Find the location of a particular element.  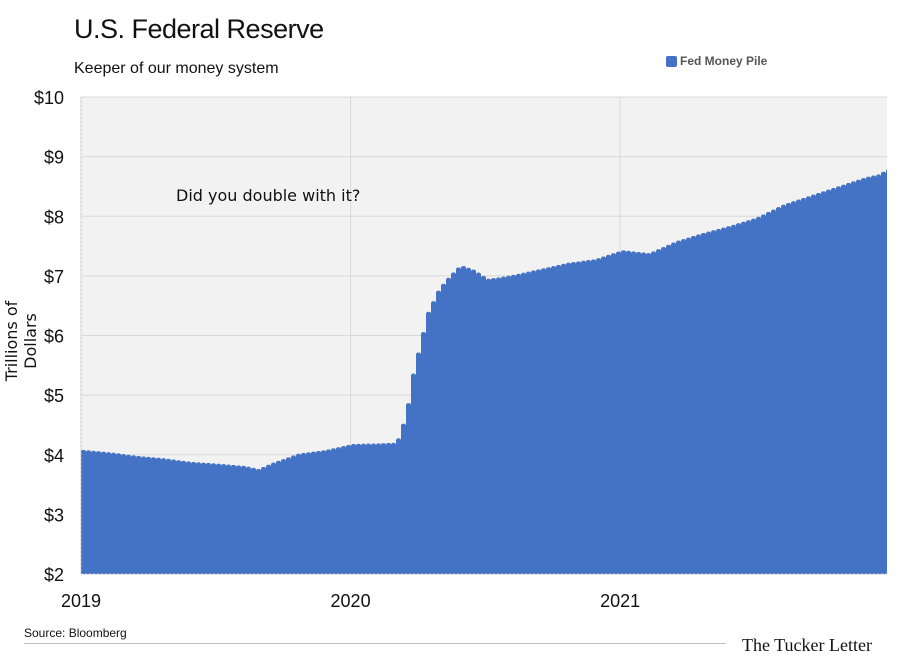

y-tick-label: $9 is located at coordinates (54, 158).